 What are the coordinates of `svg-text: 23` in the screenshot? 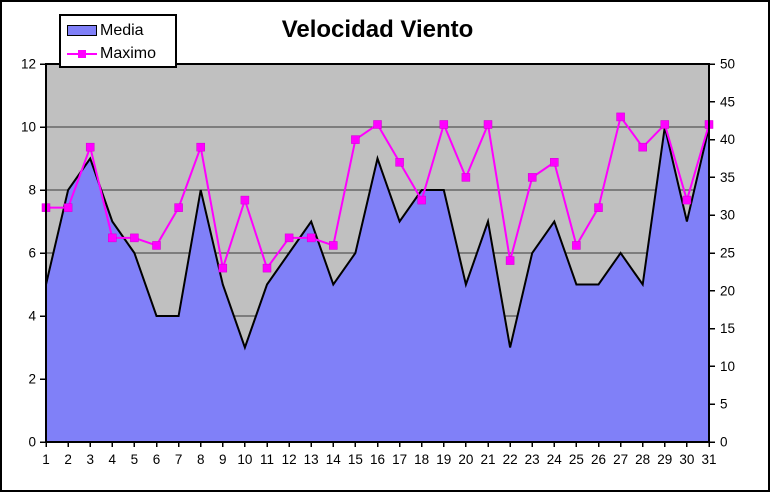 It's located at (532, 459).